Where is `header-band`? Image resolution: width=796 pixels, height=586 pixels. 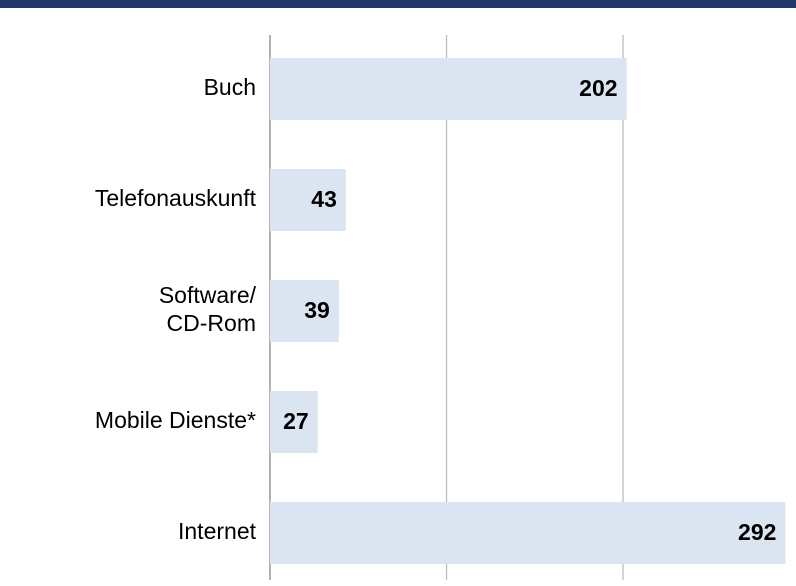
header-band is located at coordinates (398, 4).